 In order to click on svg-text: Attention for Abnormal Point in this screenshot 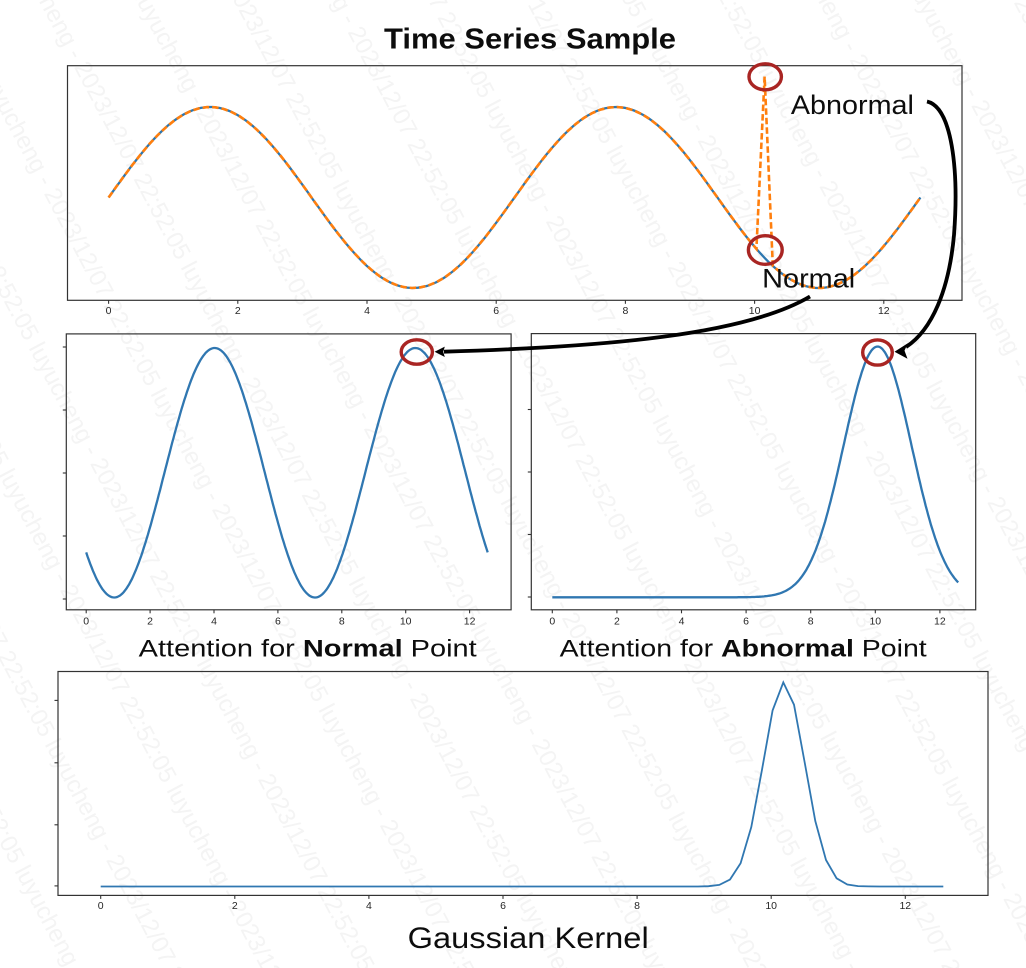, I will do `click(743, 649)`.